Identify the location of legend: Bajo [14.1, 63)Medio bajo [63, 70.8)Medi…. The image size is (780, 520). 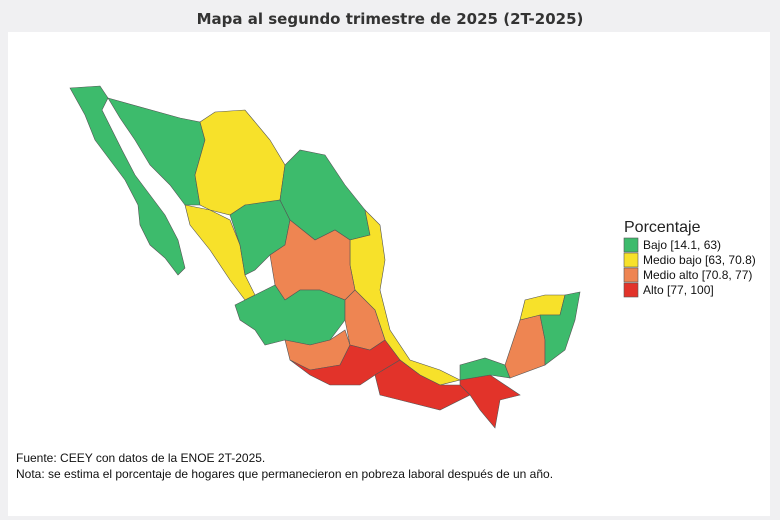
(689, 267).